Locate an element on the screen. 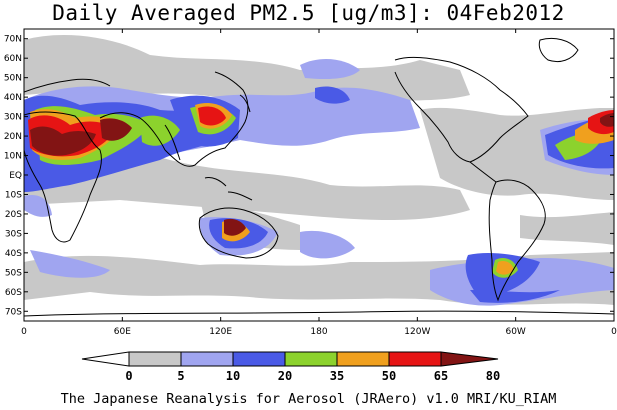 The image size is (617, 410). colorbar-label: 80 is located at coordinates (493, 376).